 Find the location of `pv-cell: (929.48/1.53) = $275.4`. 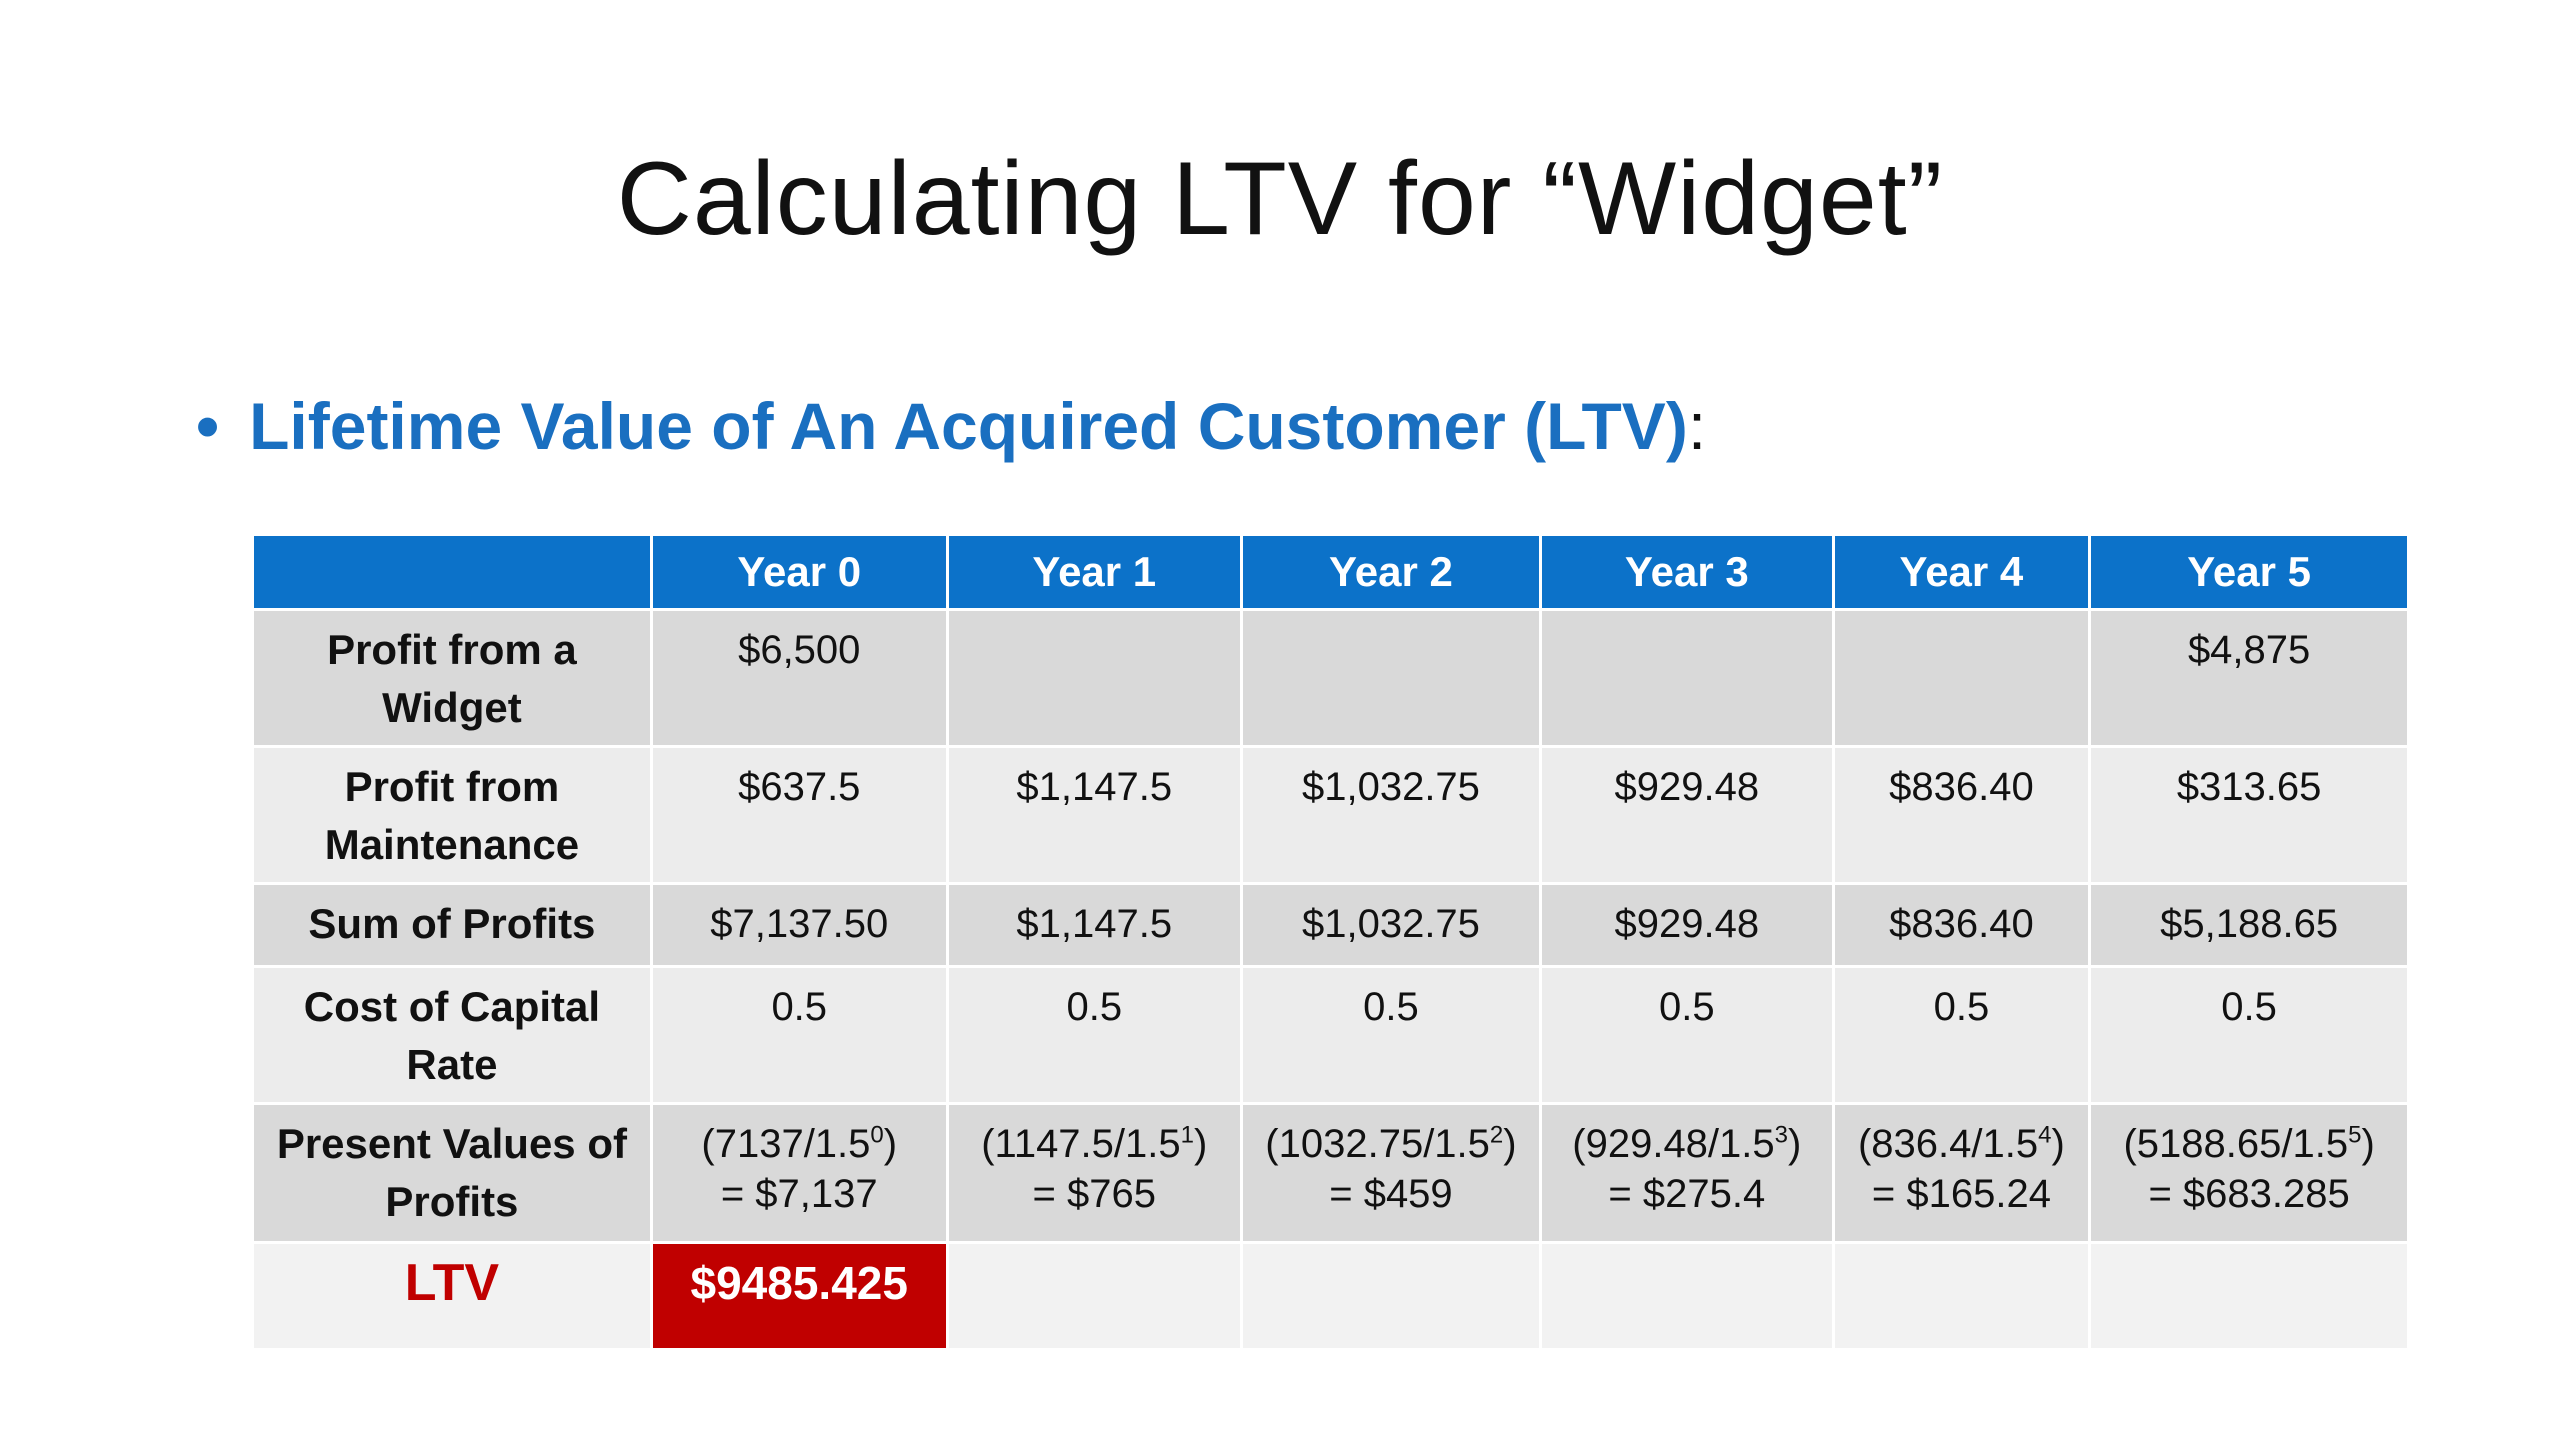

pv-cell: (929.48/1.53) = $275.4 is located at coordinates (1687, 1173).